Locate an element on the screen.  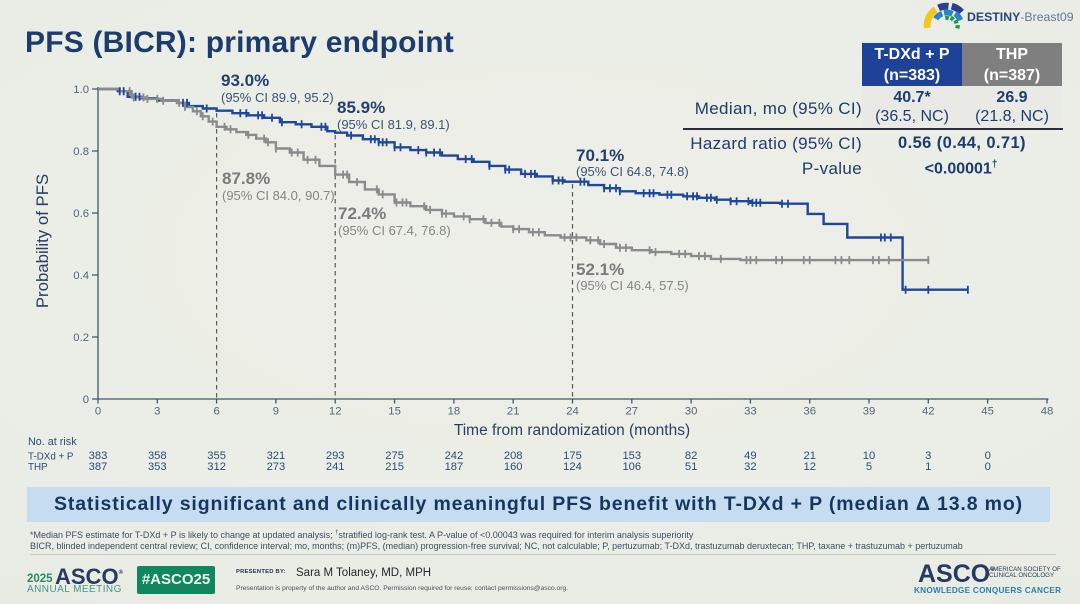
svg-text: 87.8% is located at coordinates (246, 178).